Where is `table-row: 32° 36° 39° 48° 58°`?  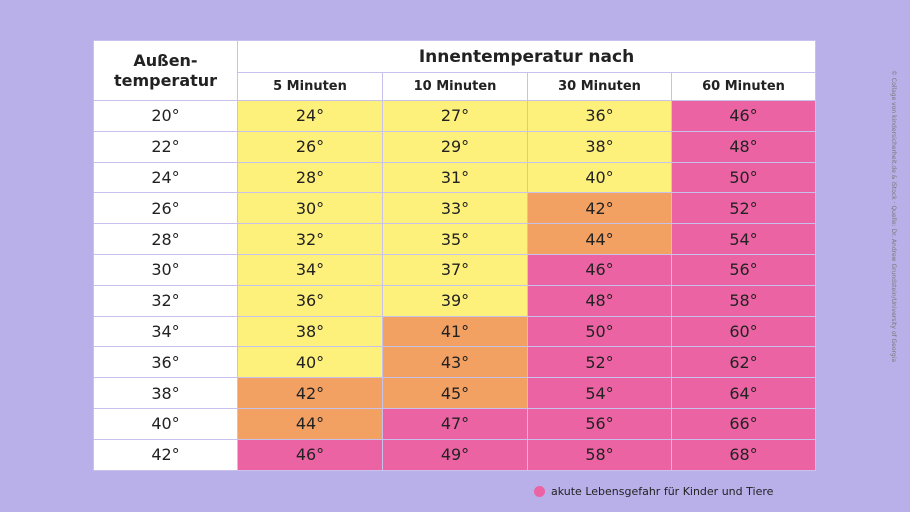
table-row: 32° 36° 39° 48° 58° is located at coordinates (454, 300).